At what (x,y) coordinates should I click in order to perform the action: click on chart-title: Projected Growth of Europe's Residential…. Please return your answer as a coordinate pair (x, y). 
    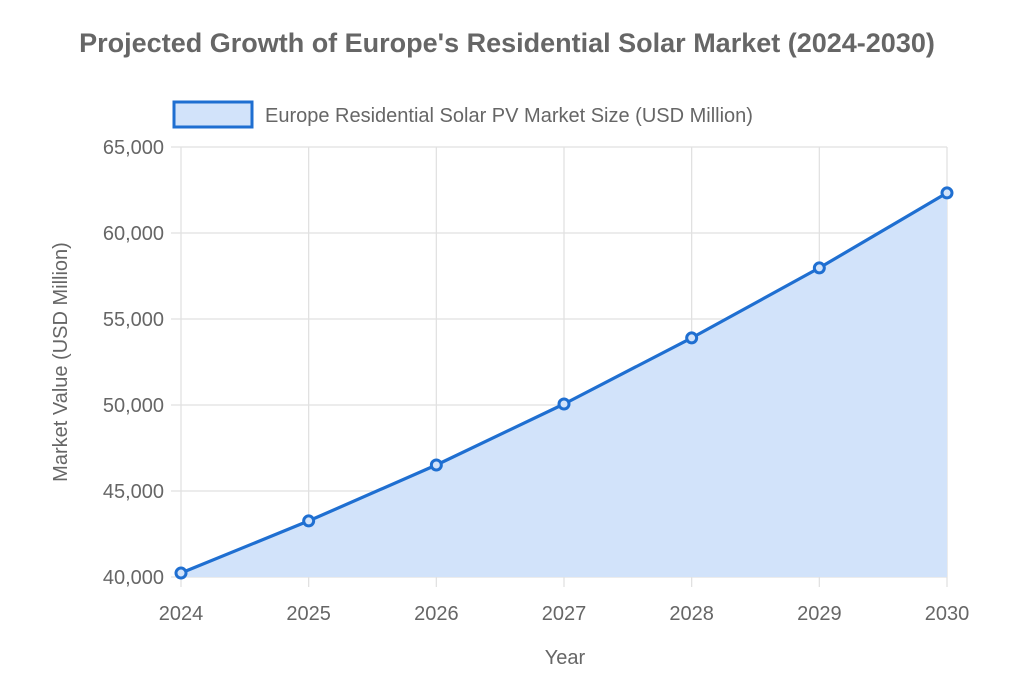
    Looking at the image, I should click on (507, 43).